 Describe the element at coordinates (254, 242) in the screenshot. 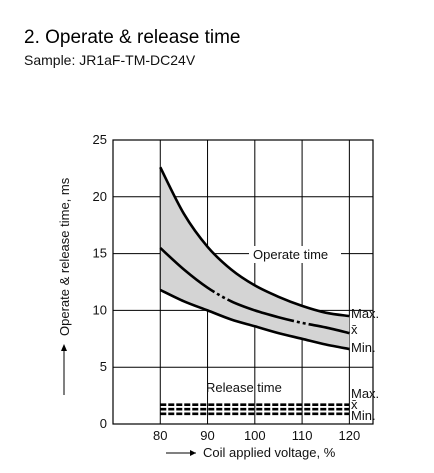

I see `operate-max-line` at that location.